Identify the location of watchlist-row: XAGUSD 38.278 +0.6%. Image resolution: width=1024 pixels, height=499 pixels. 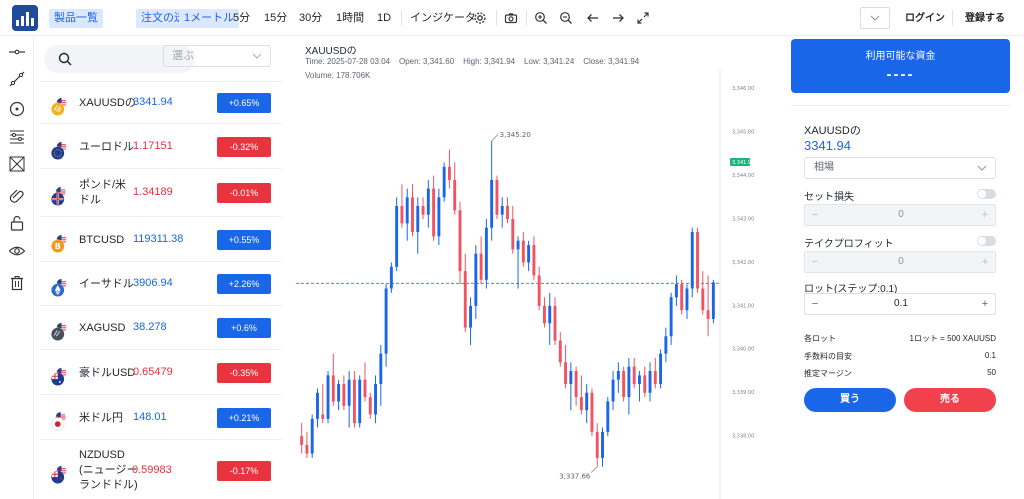
(161, 327).